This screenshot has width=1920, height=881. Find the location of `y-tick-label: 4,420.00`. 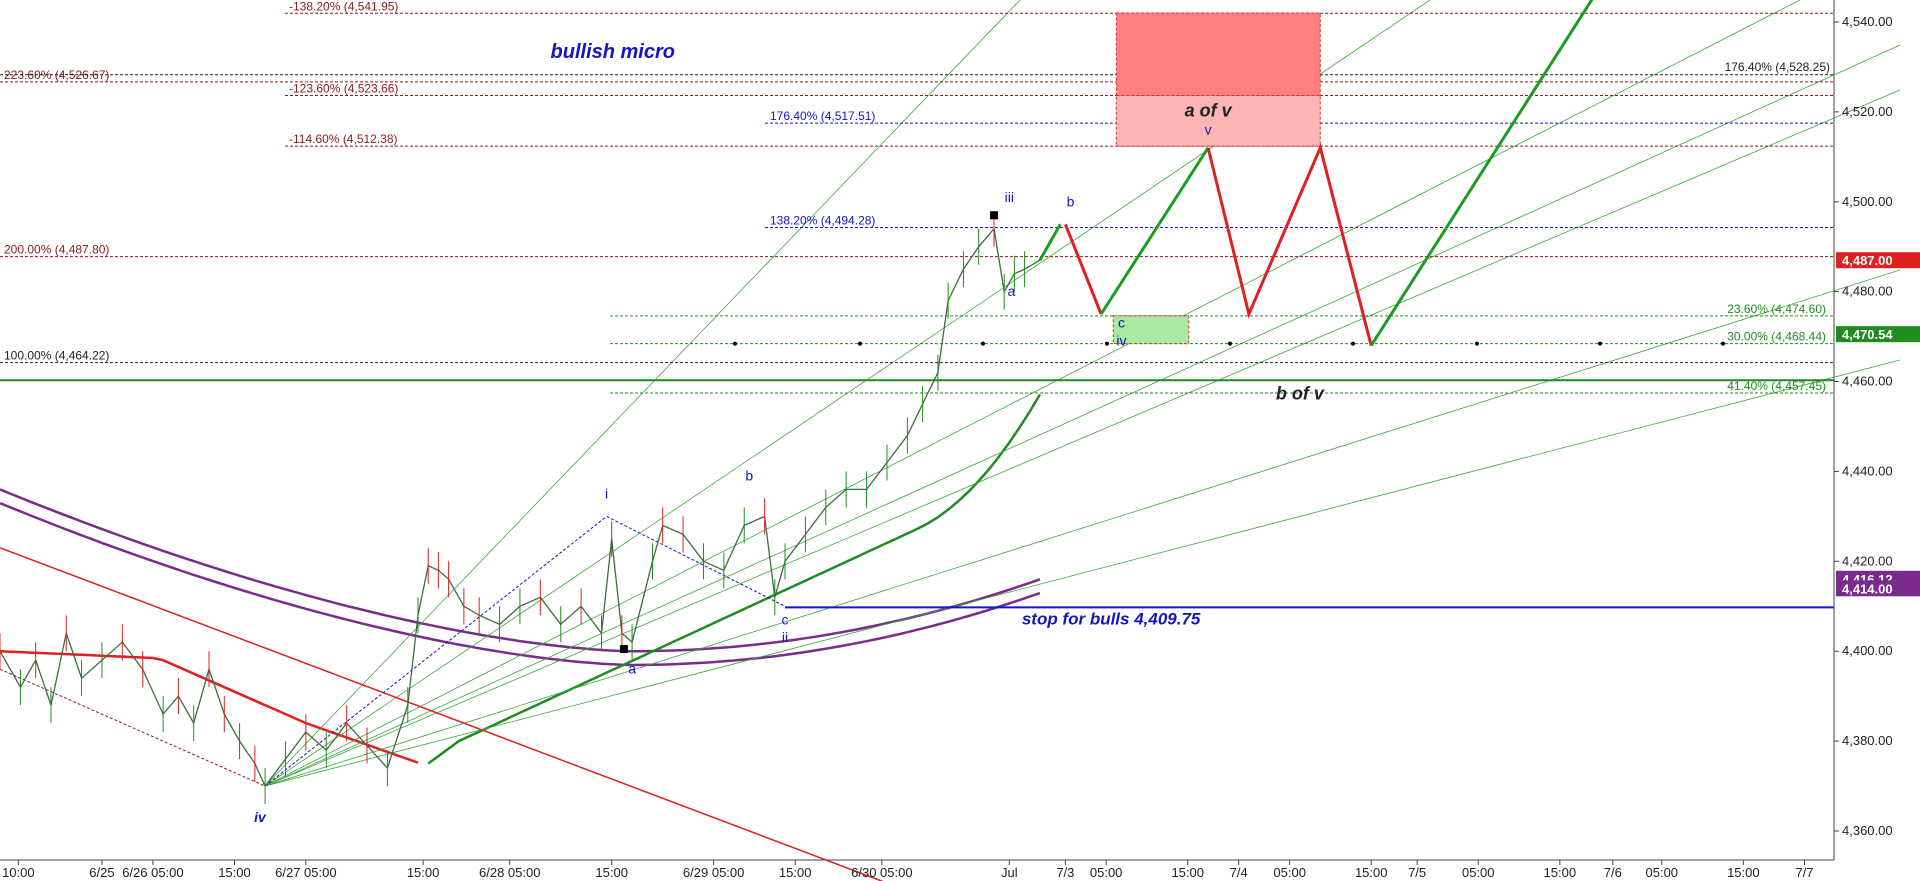

y-tick-label: 4,420.00 is located at coordinates (1867, 560).